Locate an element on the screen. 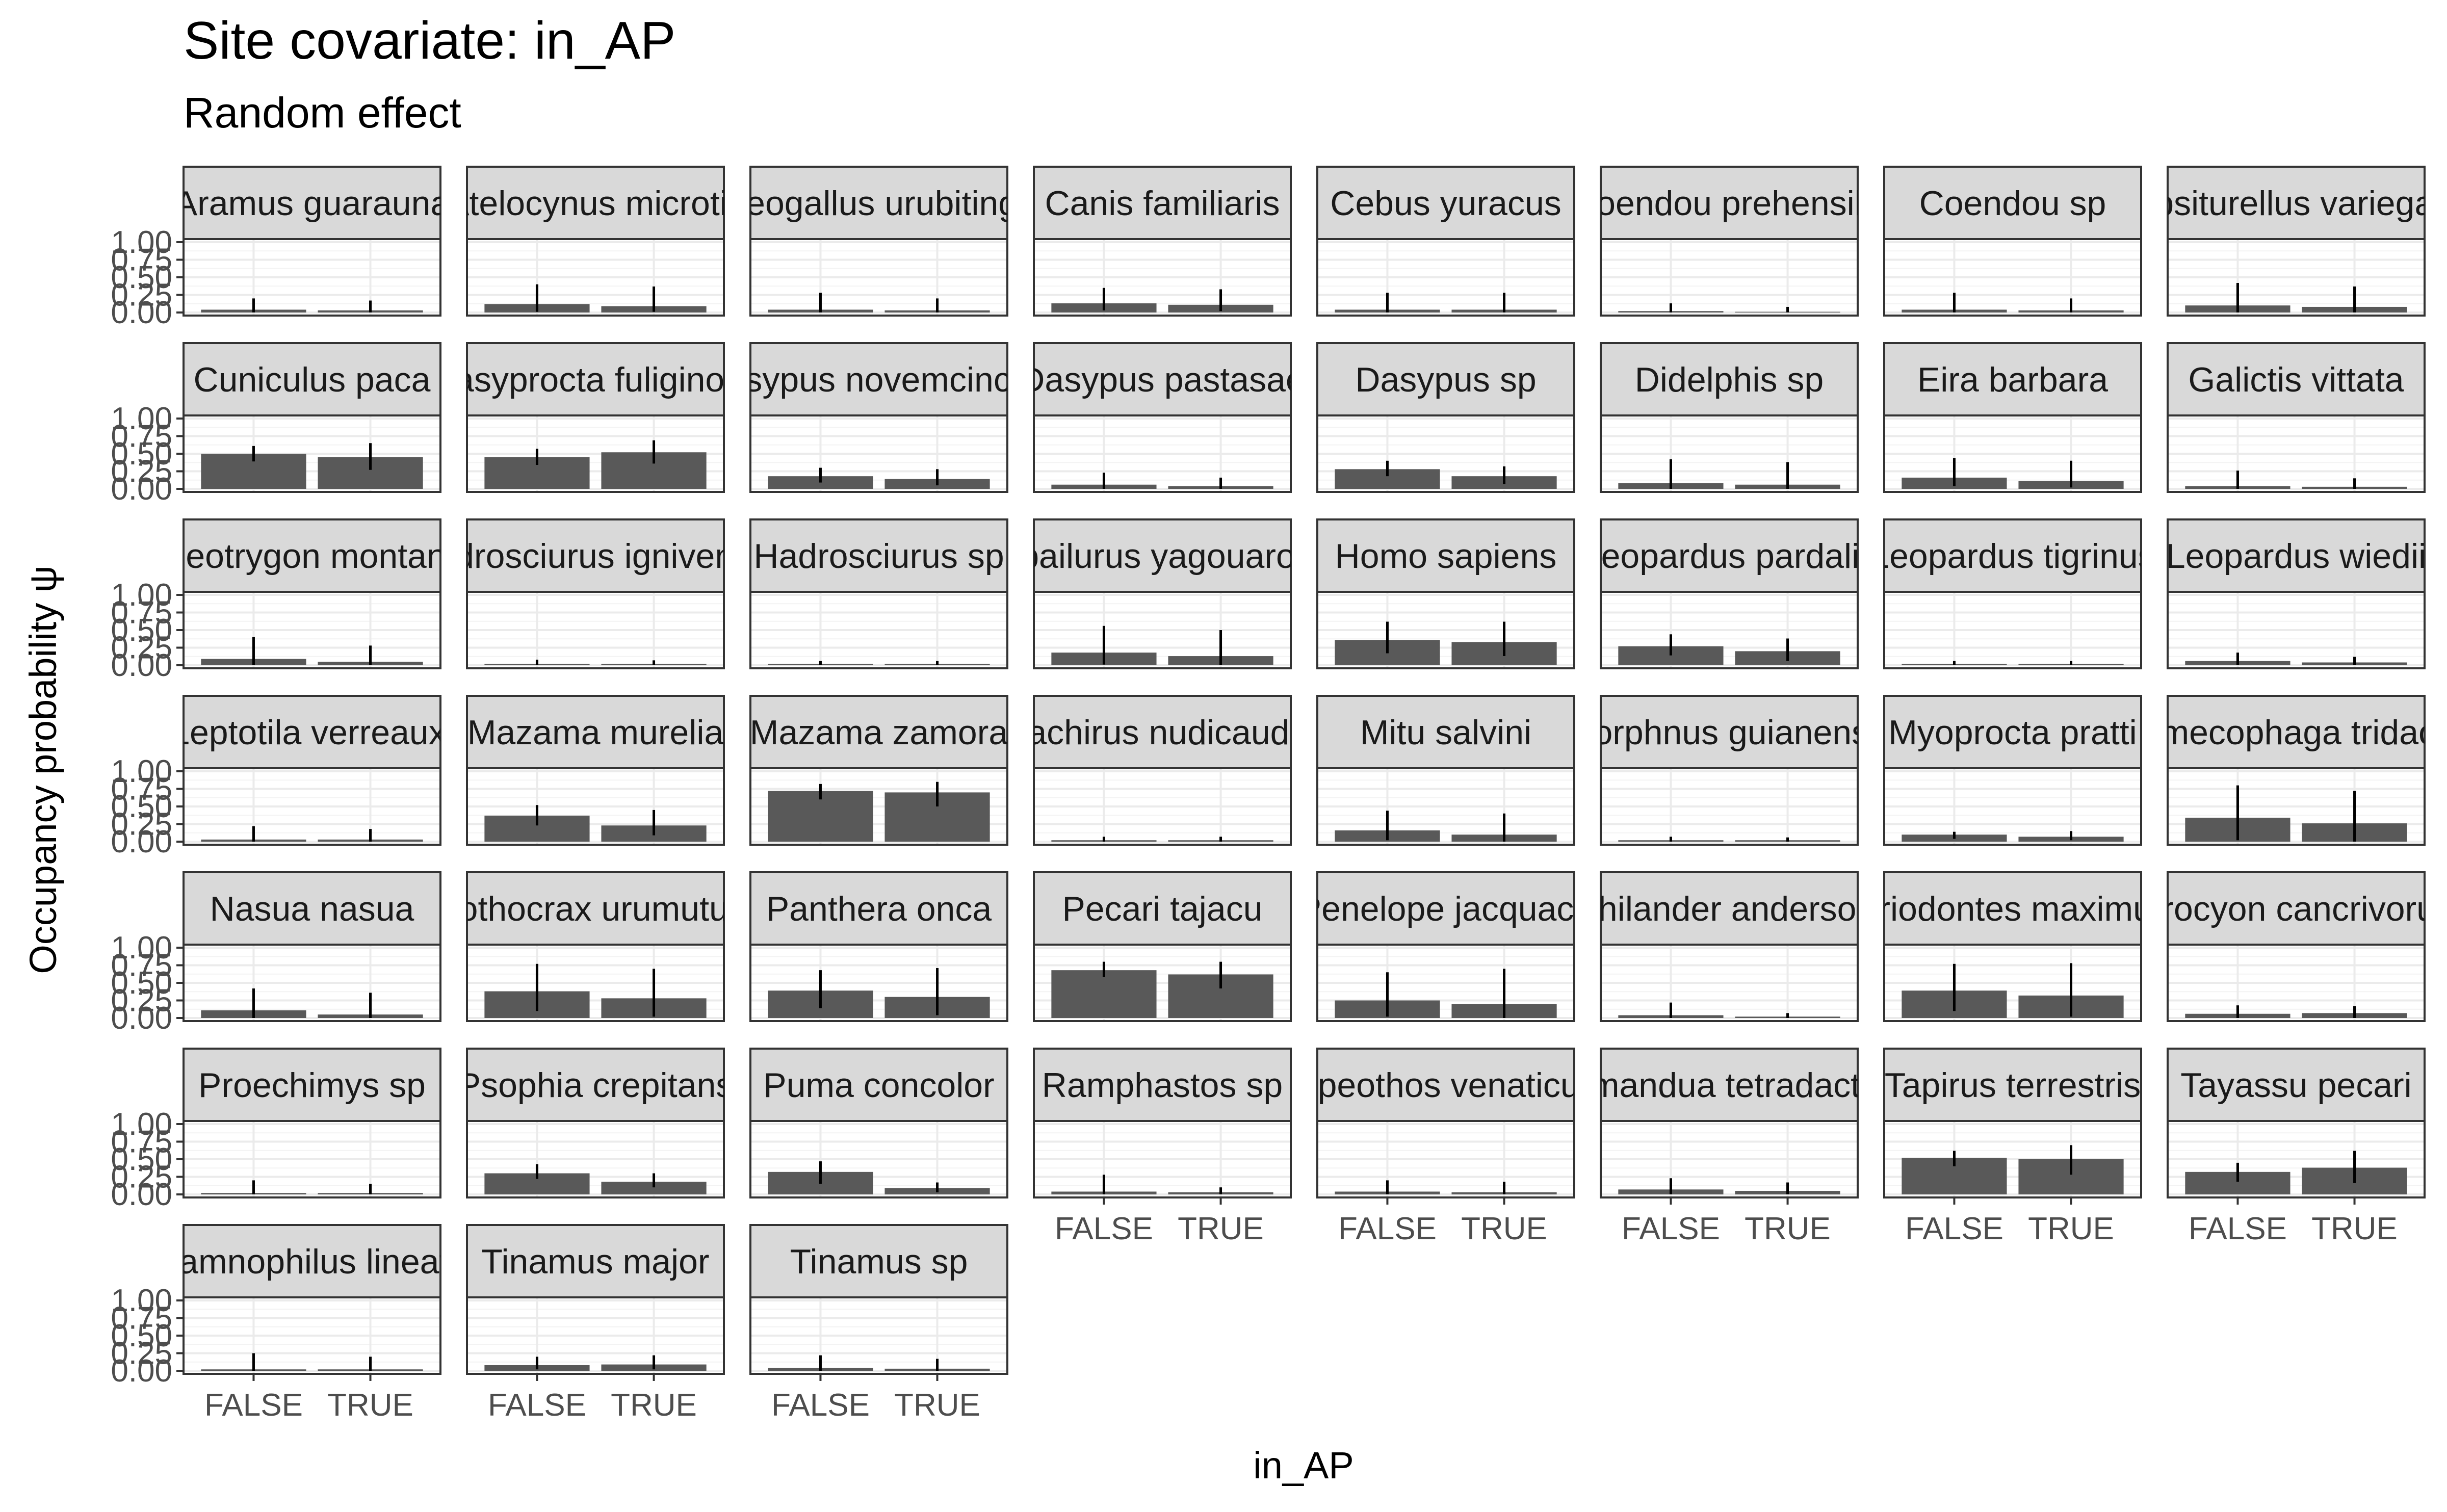 Image resolution: width=2447 pixels, height=1512 pixels. facet-panel: Mazama zamora is located at coordinates (878, 770).